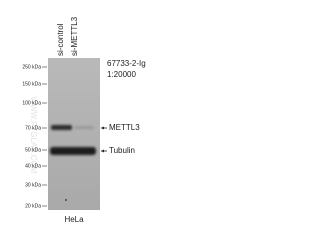  What do you see at coordinates (31, 67) in the screenshot?
I see `marker-label: 250 kDa` at bounding box center [31, 67].